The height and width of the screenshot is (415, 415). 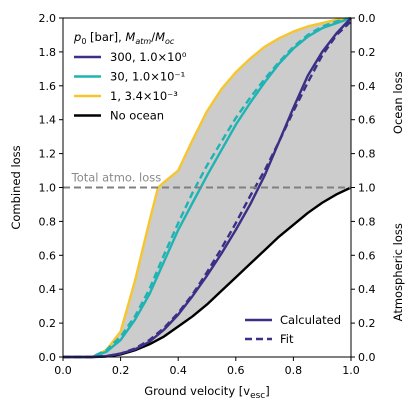 What do you see at coordinates (121, 370) in the screenshot?
I see `x-tick-label: 0.2` at bounding box center [121, 370].